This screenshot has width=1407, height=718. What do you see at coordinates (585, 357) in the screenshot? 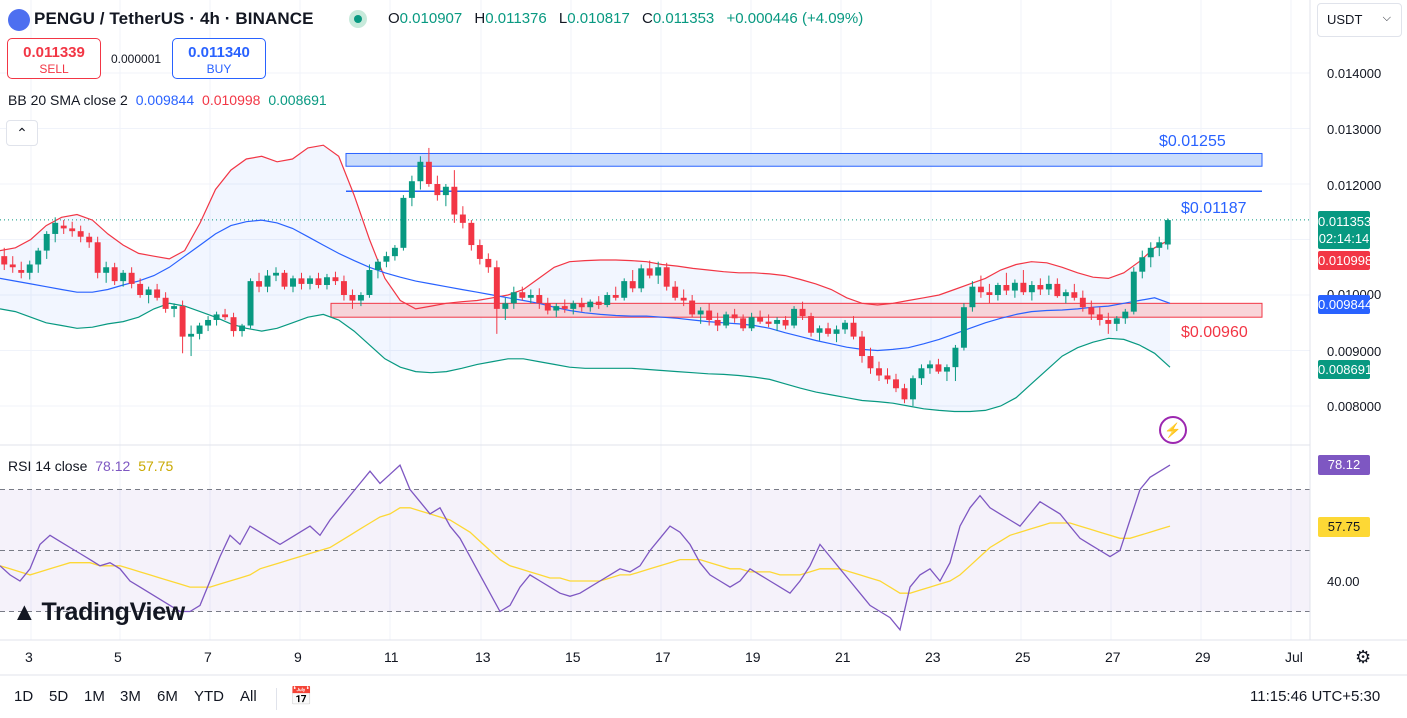
I see `bb-lower-line` at bounding box center [585, 357].